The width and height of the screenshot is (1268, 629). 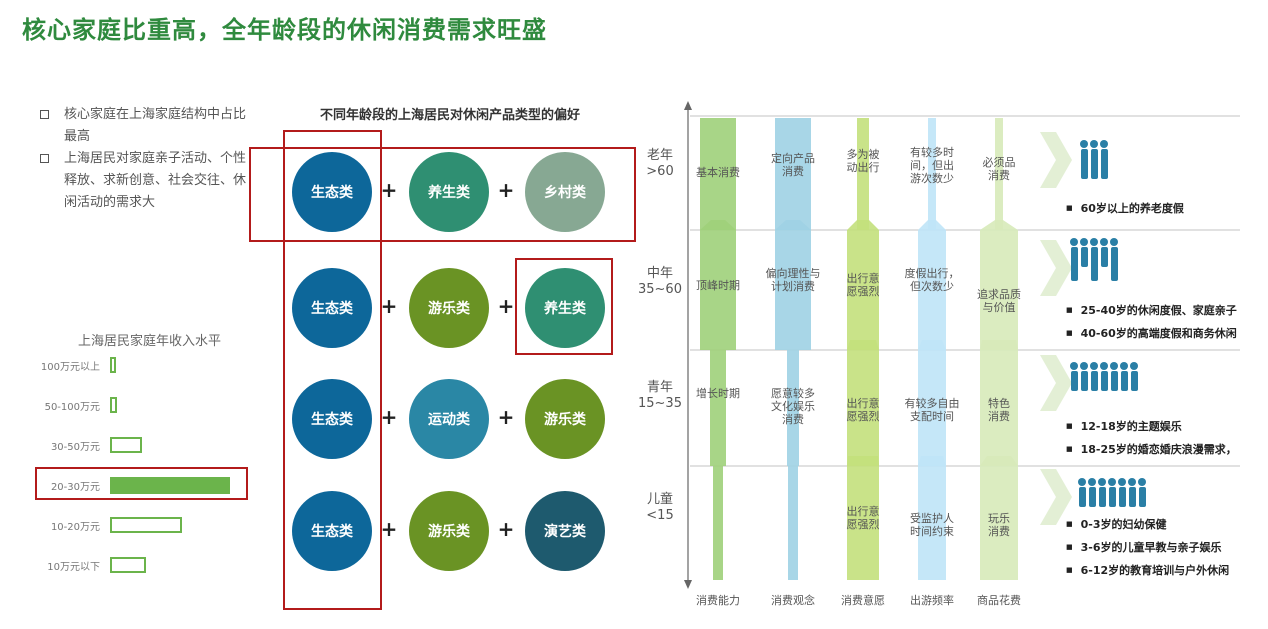 I want to click on matrix-cell-text: 多为被 动出行, so click(x=863, y=161).